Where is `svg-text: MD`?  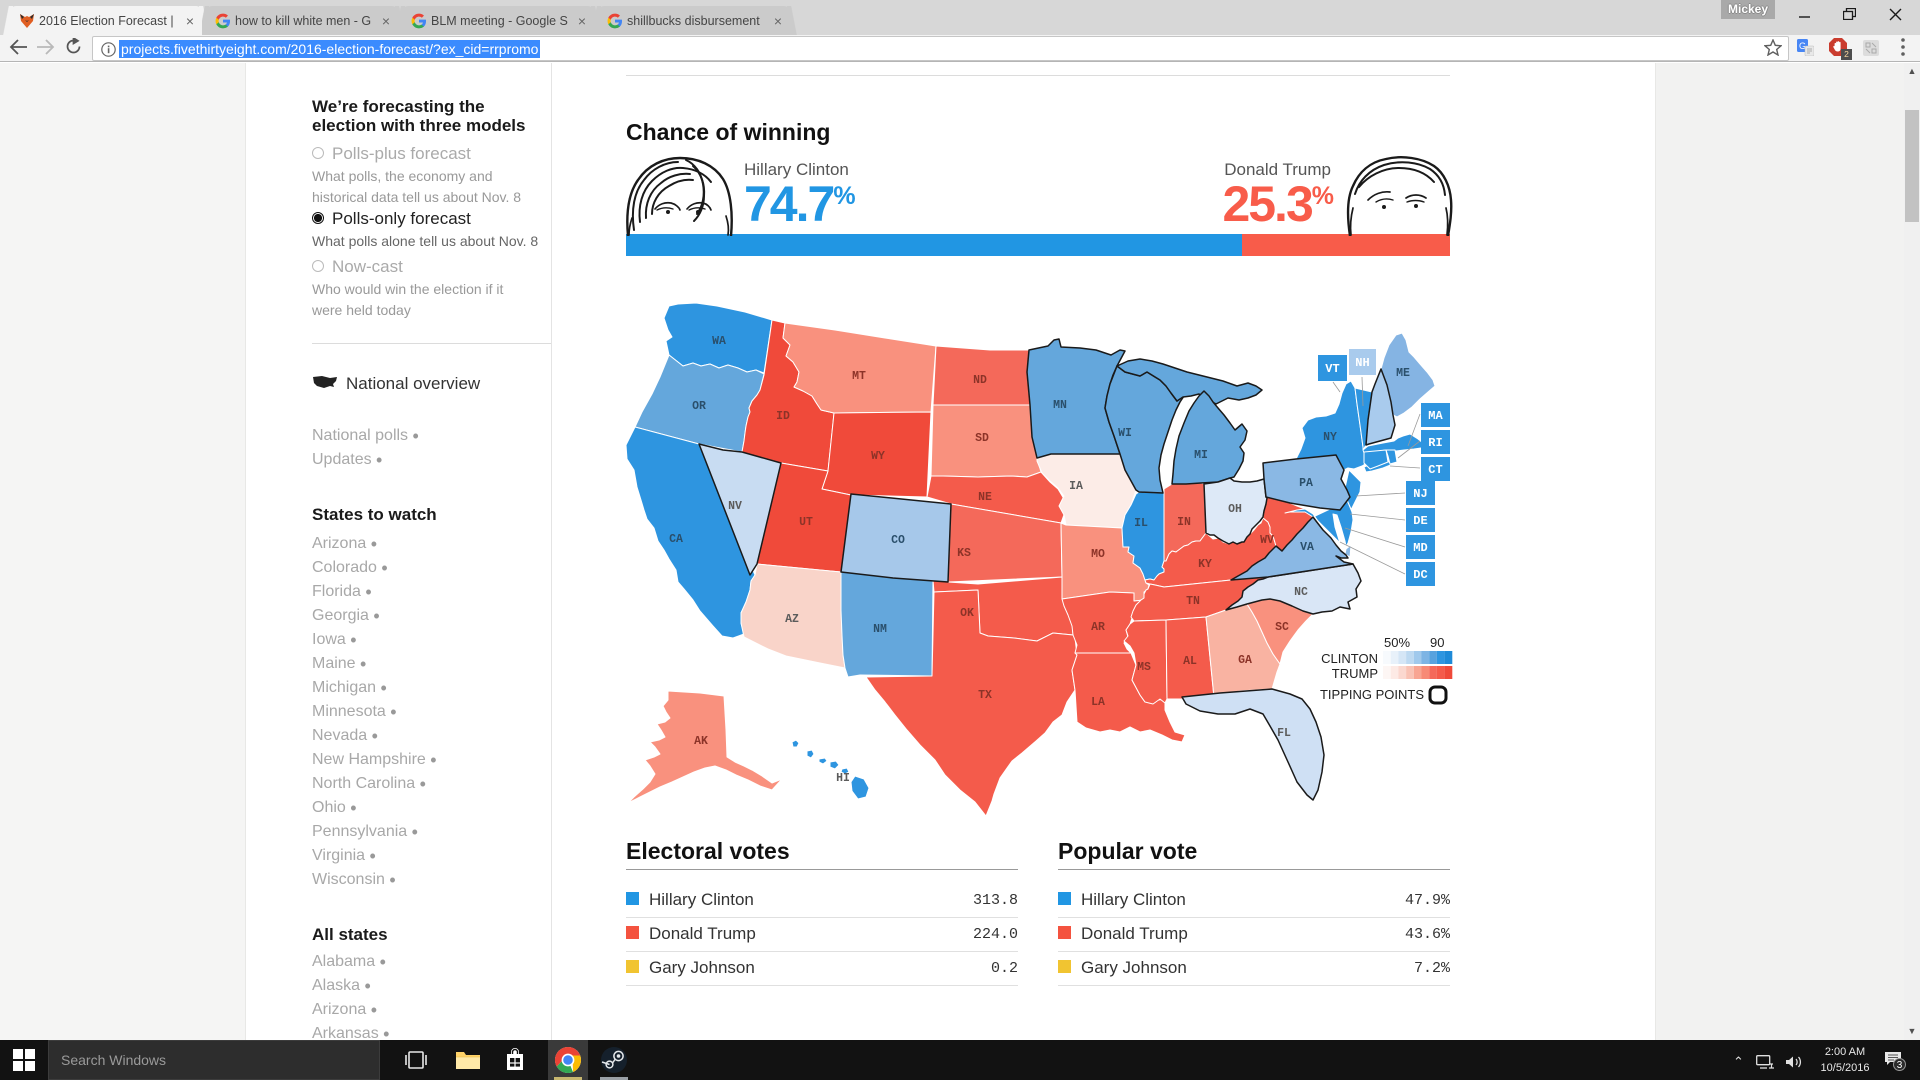 svg-text: MD is located at coordinates (1420, 548).